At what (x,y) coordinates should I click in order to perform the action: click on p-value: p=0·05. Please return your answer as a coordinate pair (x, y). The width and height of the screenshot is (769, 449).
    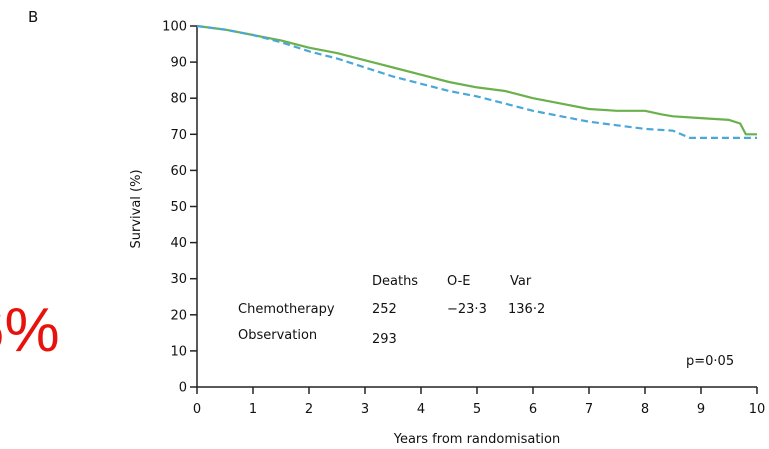
    Looking at the image, I should click on (710, 361).